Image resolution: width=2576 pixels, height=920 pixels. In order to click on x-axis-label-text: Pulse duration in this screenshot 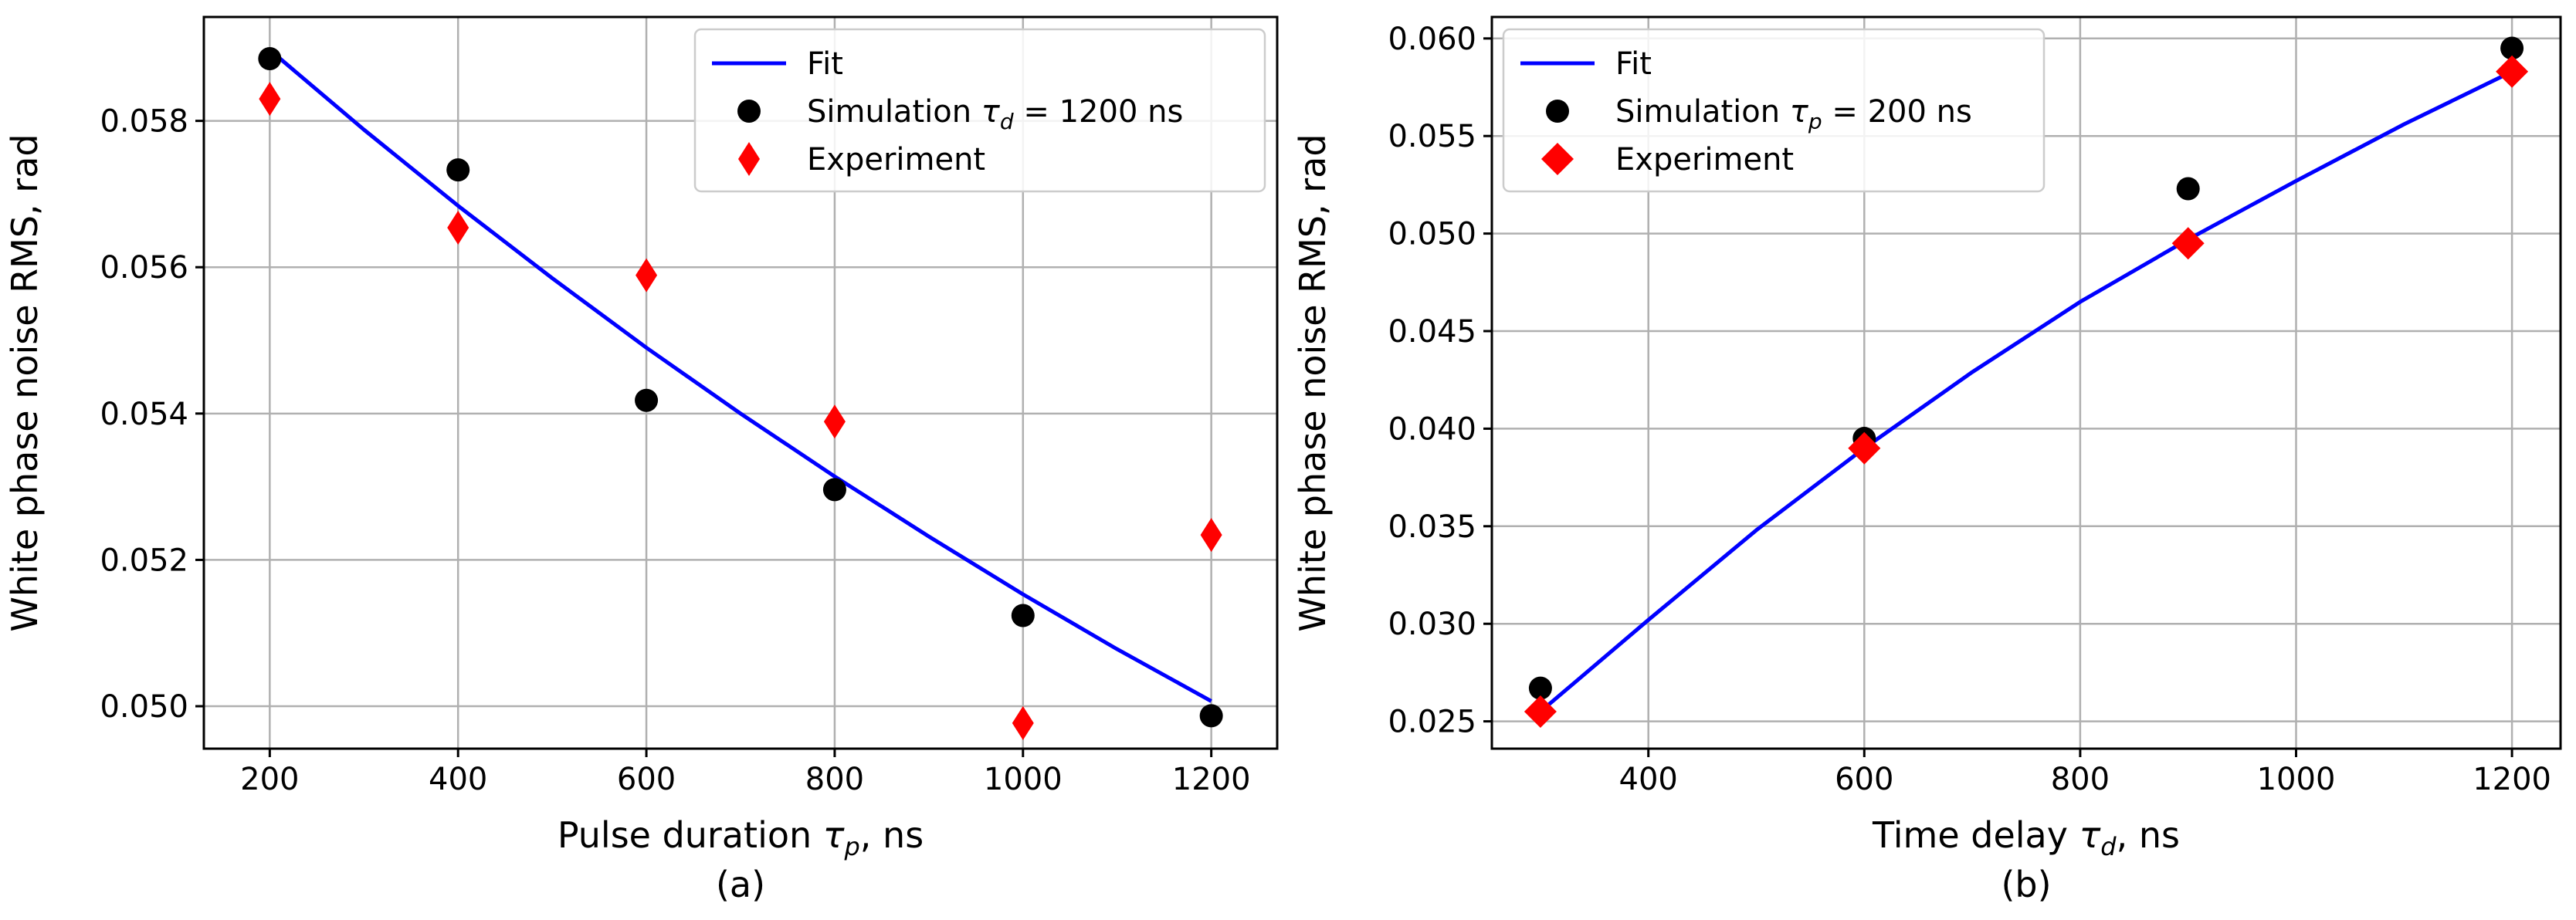, I will do `click(690, 835)`.